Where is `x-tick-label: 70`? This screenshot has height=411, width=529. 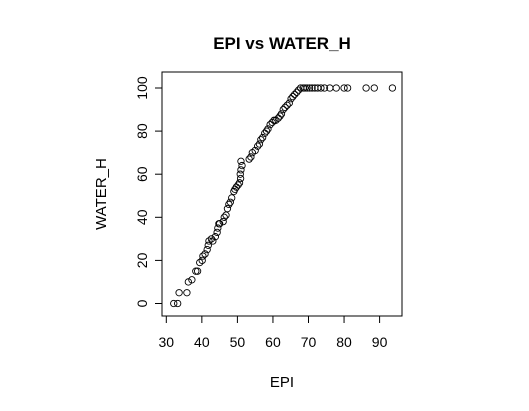
x-tick-label: 70 is located at coordinates (309, 342).